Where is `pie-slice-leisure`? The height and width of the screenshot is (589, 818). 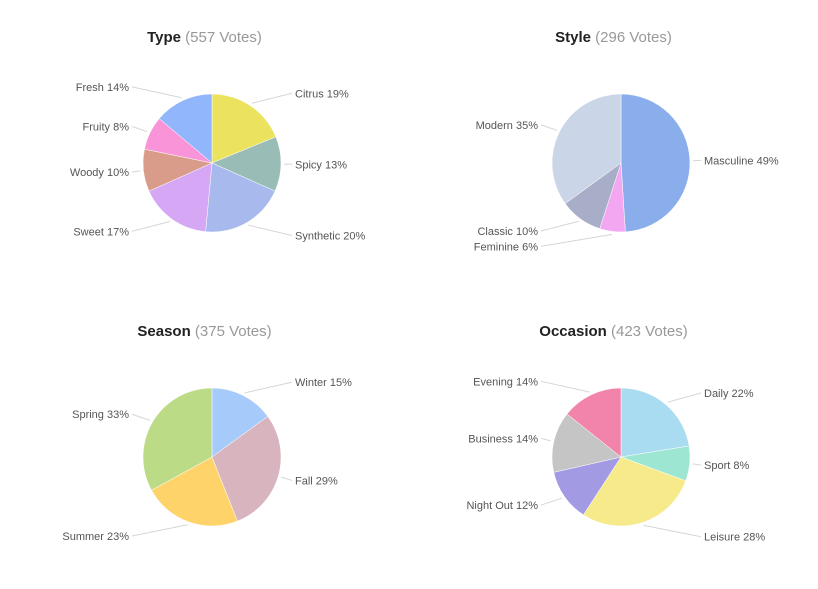 pie-slice-leisure is located at coordinates (635, 491).